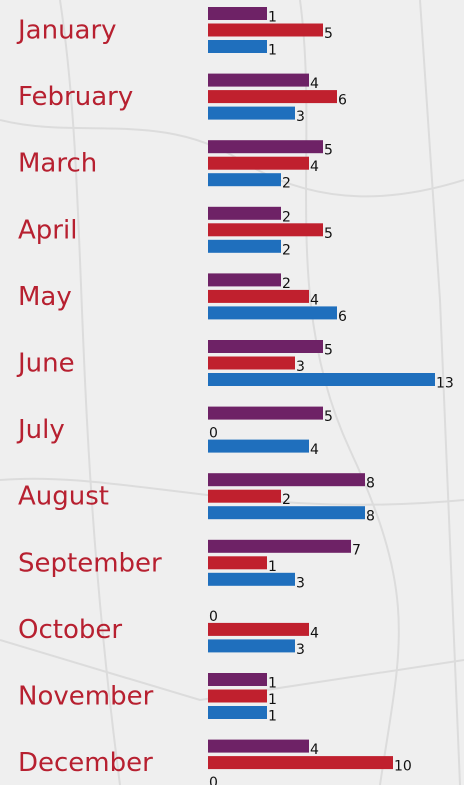 The image size is (464, 785). What do you see at coordinates (70, 630) in the screenshot?
I see `month-label: October` at bounding box center [70, 630].